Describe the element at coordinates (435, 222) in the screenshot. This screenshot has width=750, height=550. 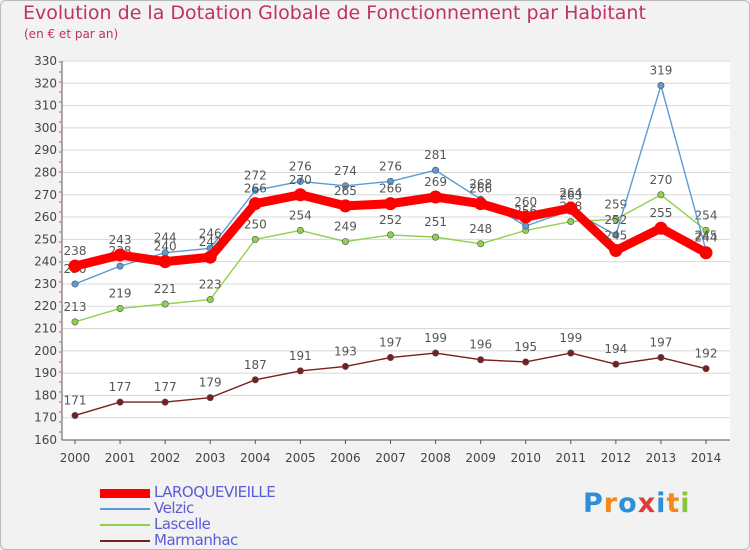
I see `data-label-lascelle: 251` at that location.